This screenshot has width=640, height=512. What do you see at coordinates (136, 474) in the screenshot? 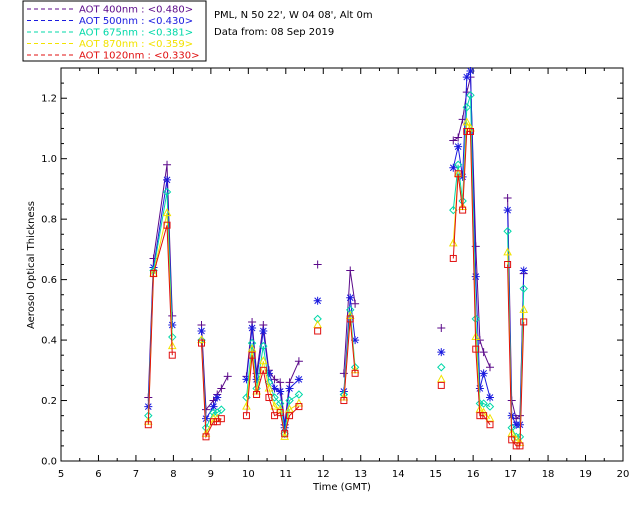
I see `x-tick-label: 7` at bounding box center [136, 474].